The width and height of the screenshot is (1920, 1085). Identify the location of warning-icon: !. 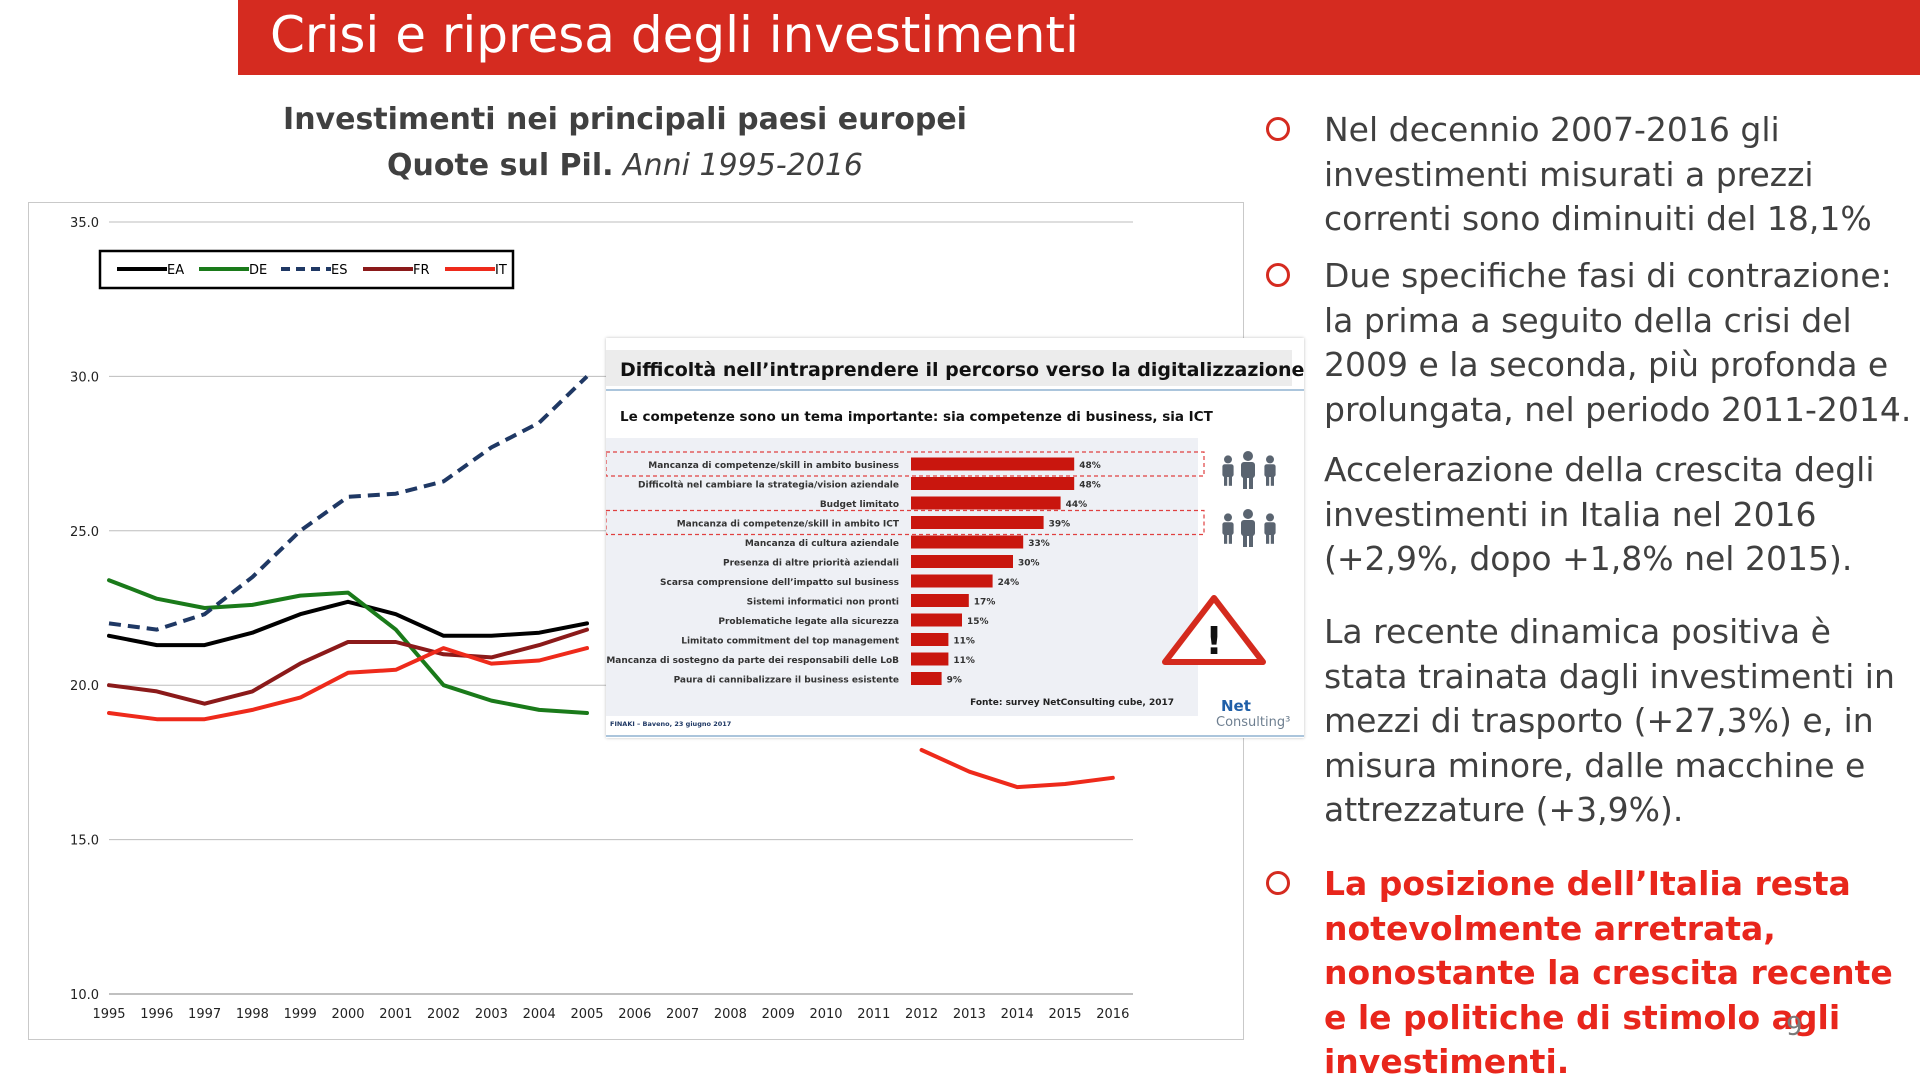
(1214, 630).